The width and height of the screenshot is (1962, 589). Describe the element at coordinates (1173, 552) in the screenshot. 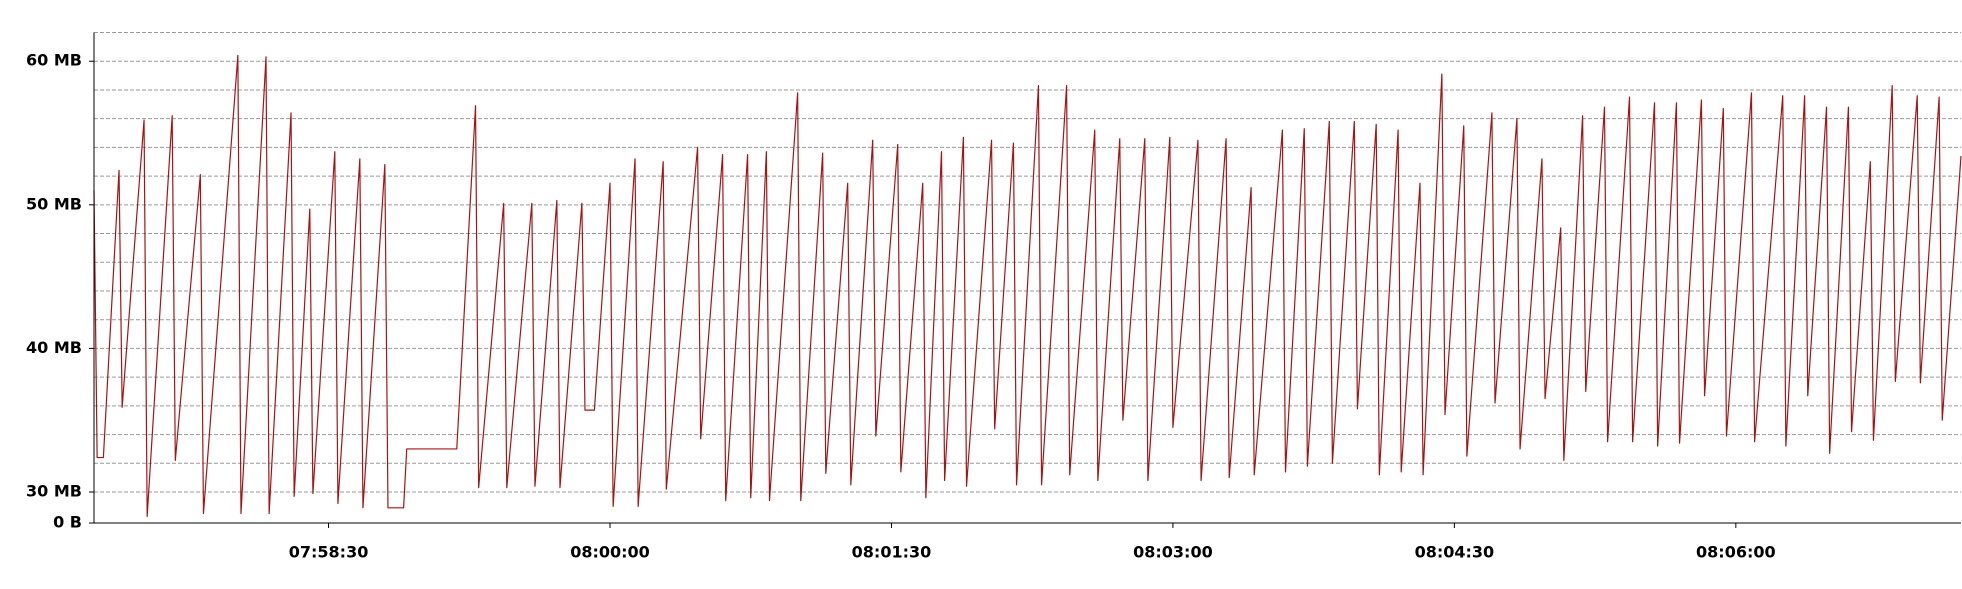

I see `x-tick-label: 08:03:00` at that location.